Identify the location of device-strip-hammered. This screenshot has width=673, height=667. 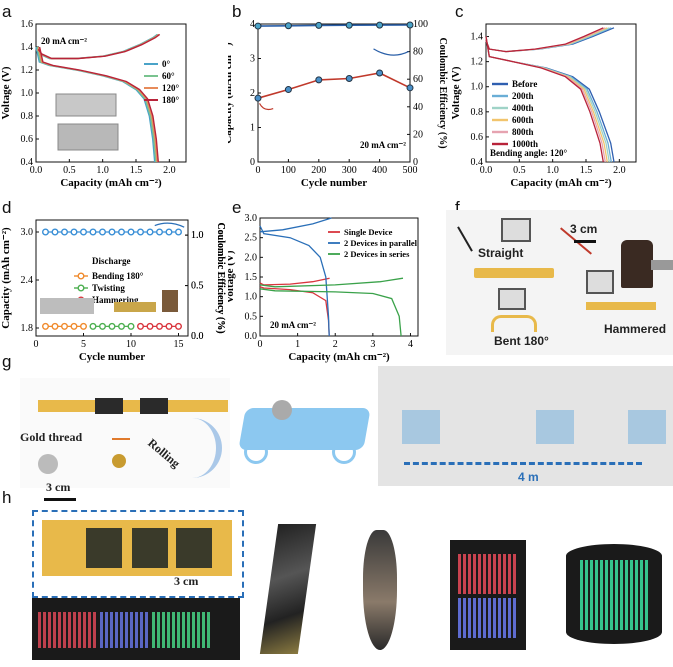
(621, 306).